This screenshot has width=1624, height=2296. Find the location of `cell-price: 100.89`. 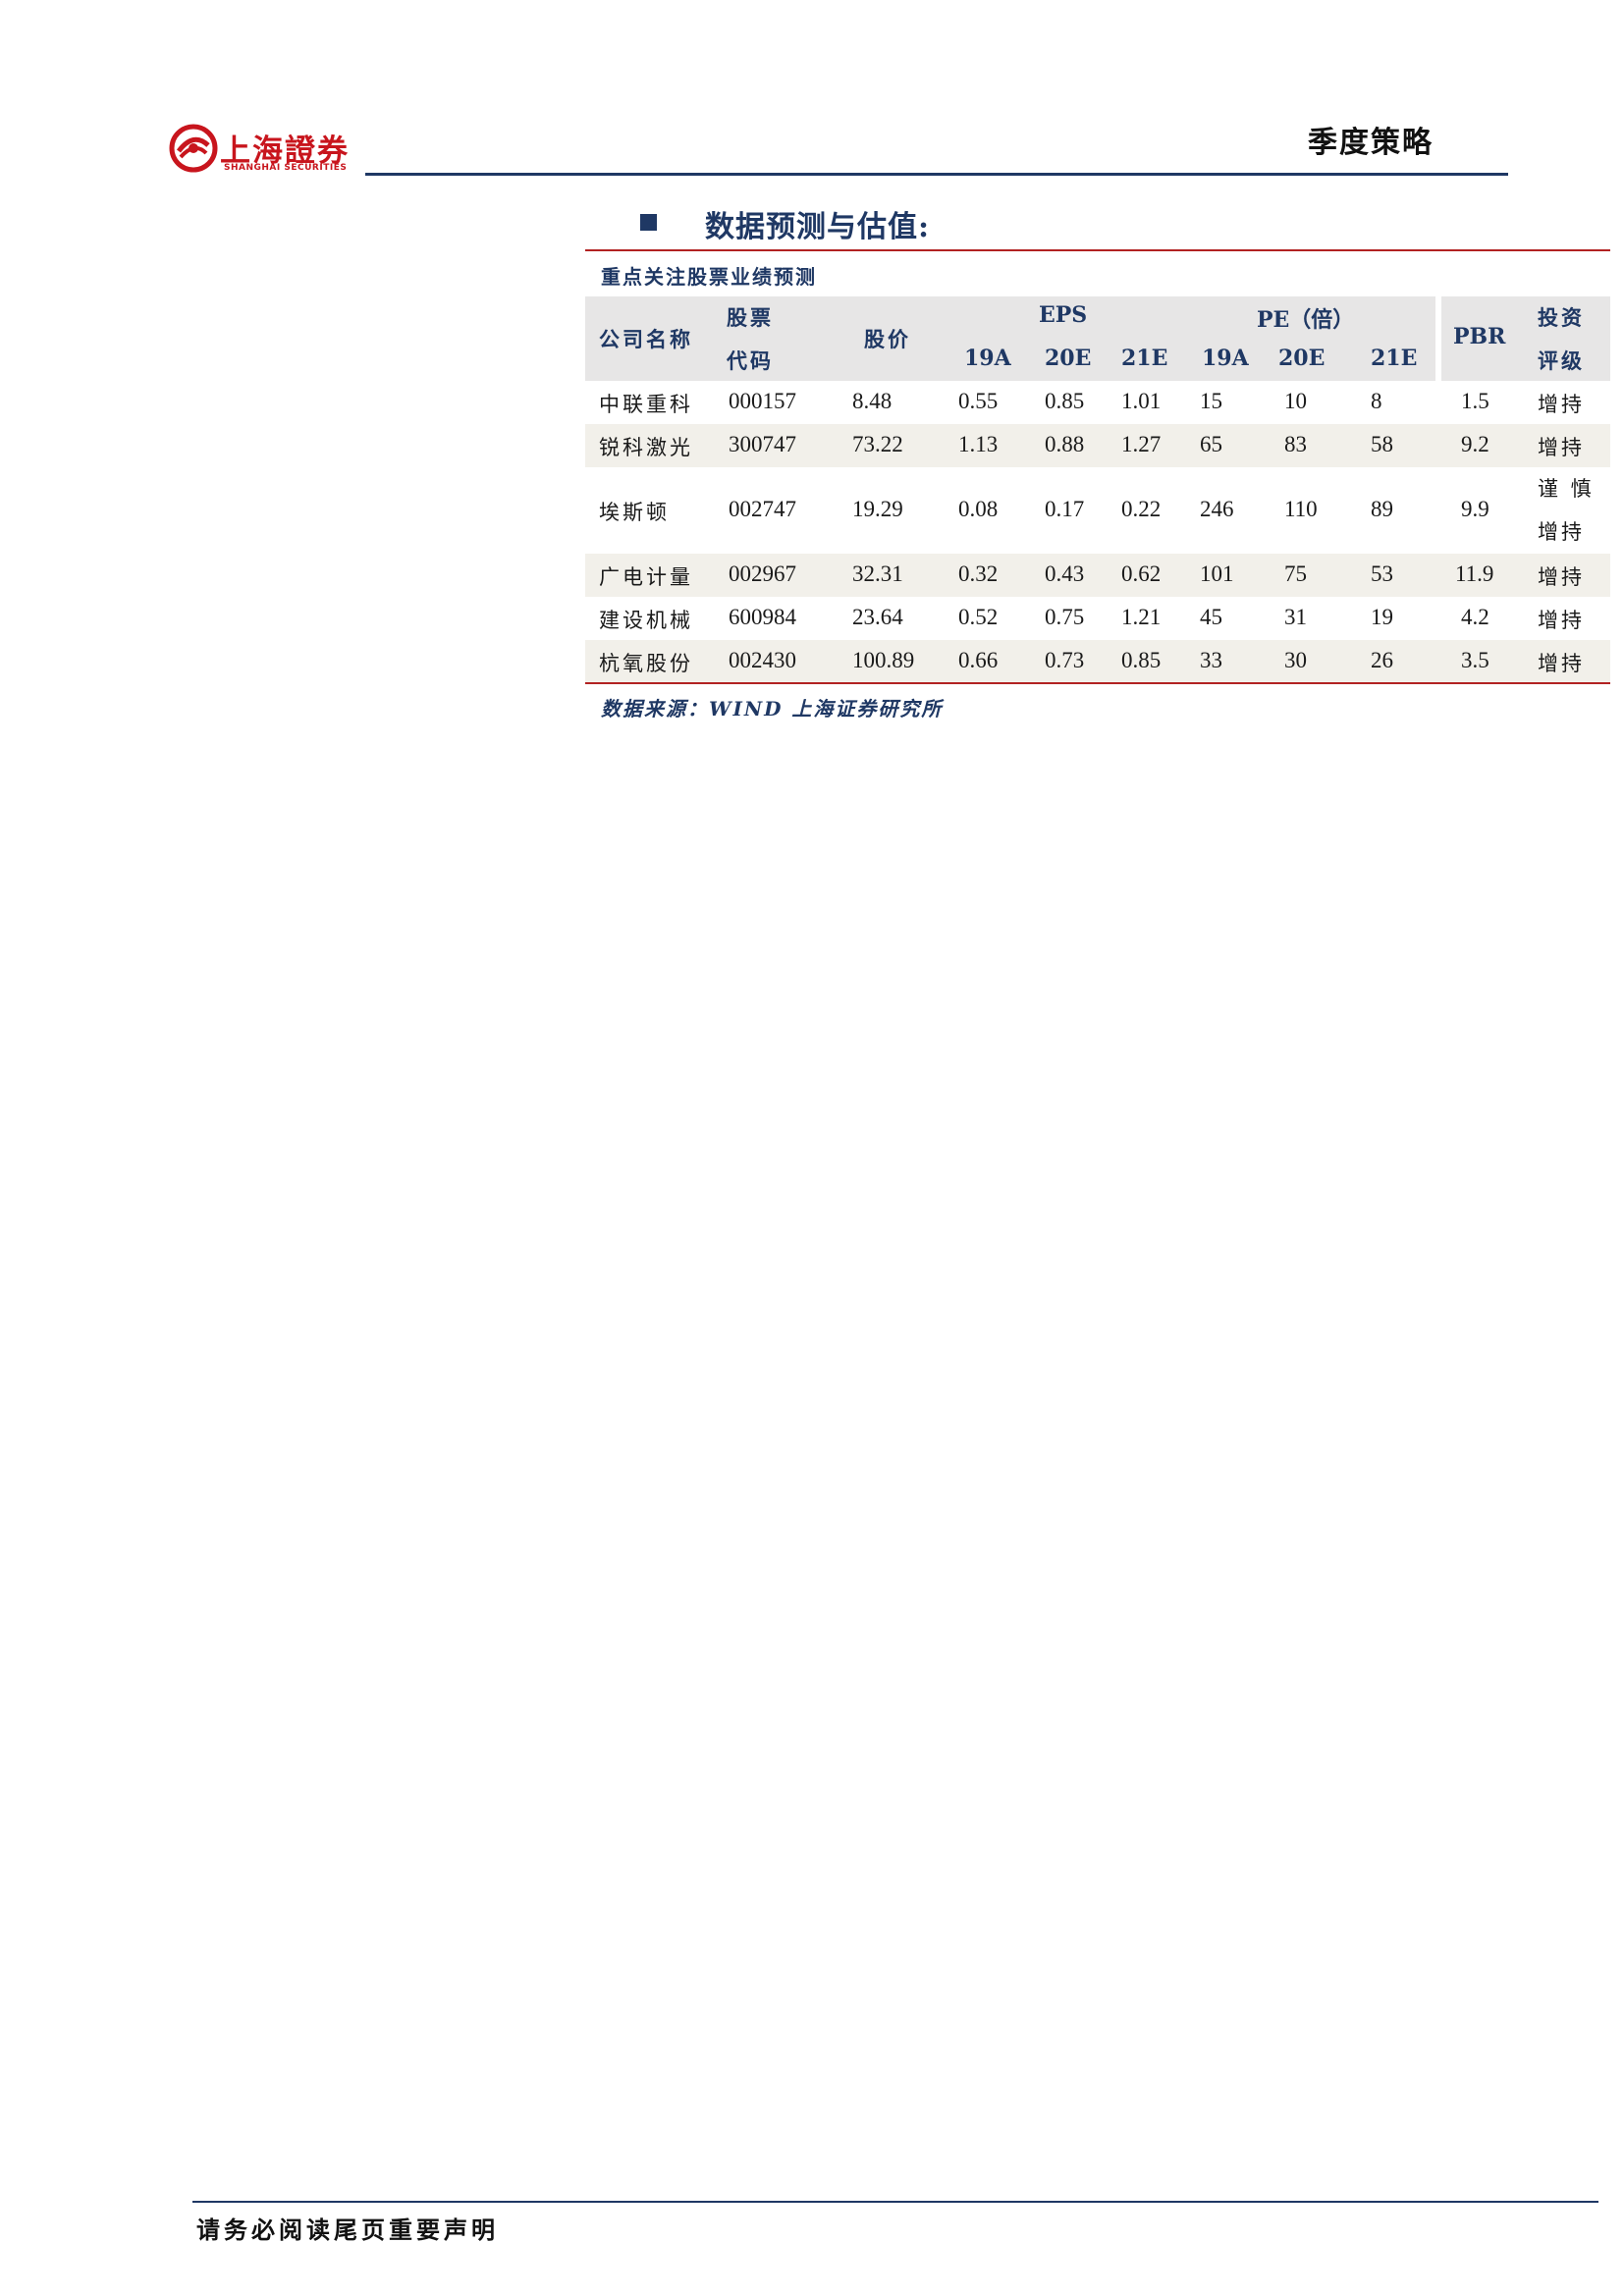

cell-price: 100.89 is located at coordinates (883, 660).